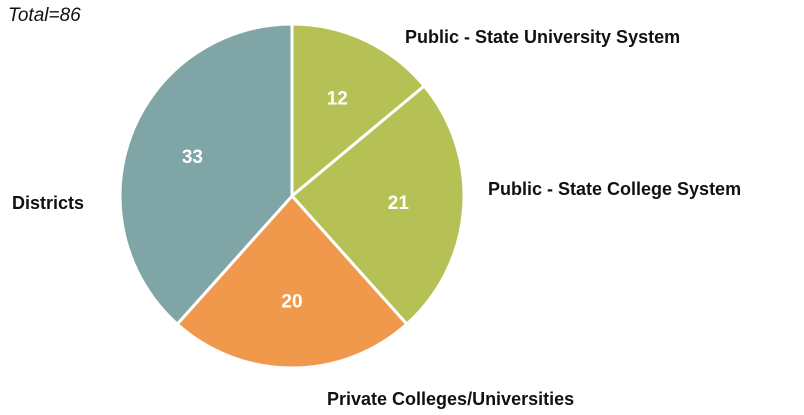 The height and width of the screenshot is (415, 804). Describe the element at coordinates (48, 203) in the screenshot. I see `category-label: Districts` at that location.